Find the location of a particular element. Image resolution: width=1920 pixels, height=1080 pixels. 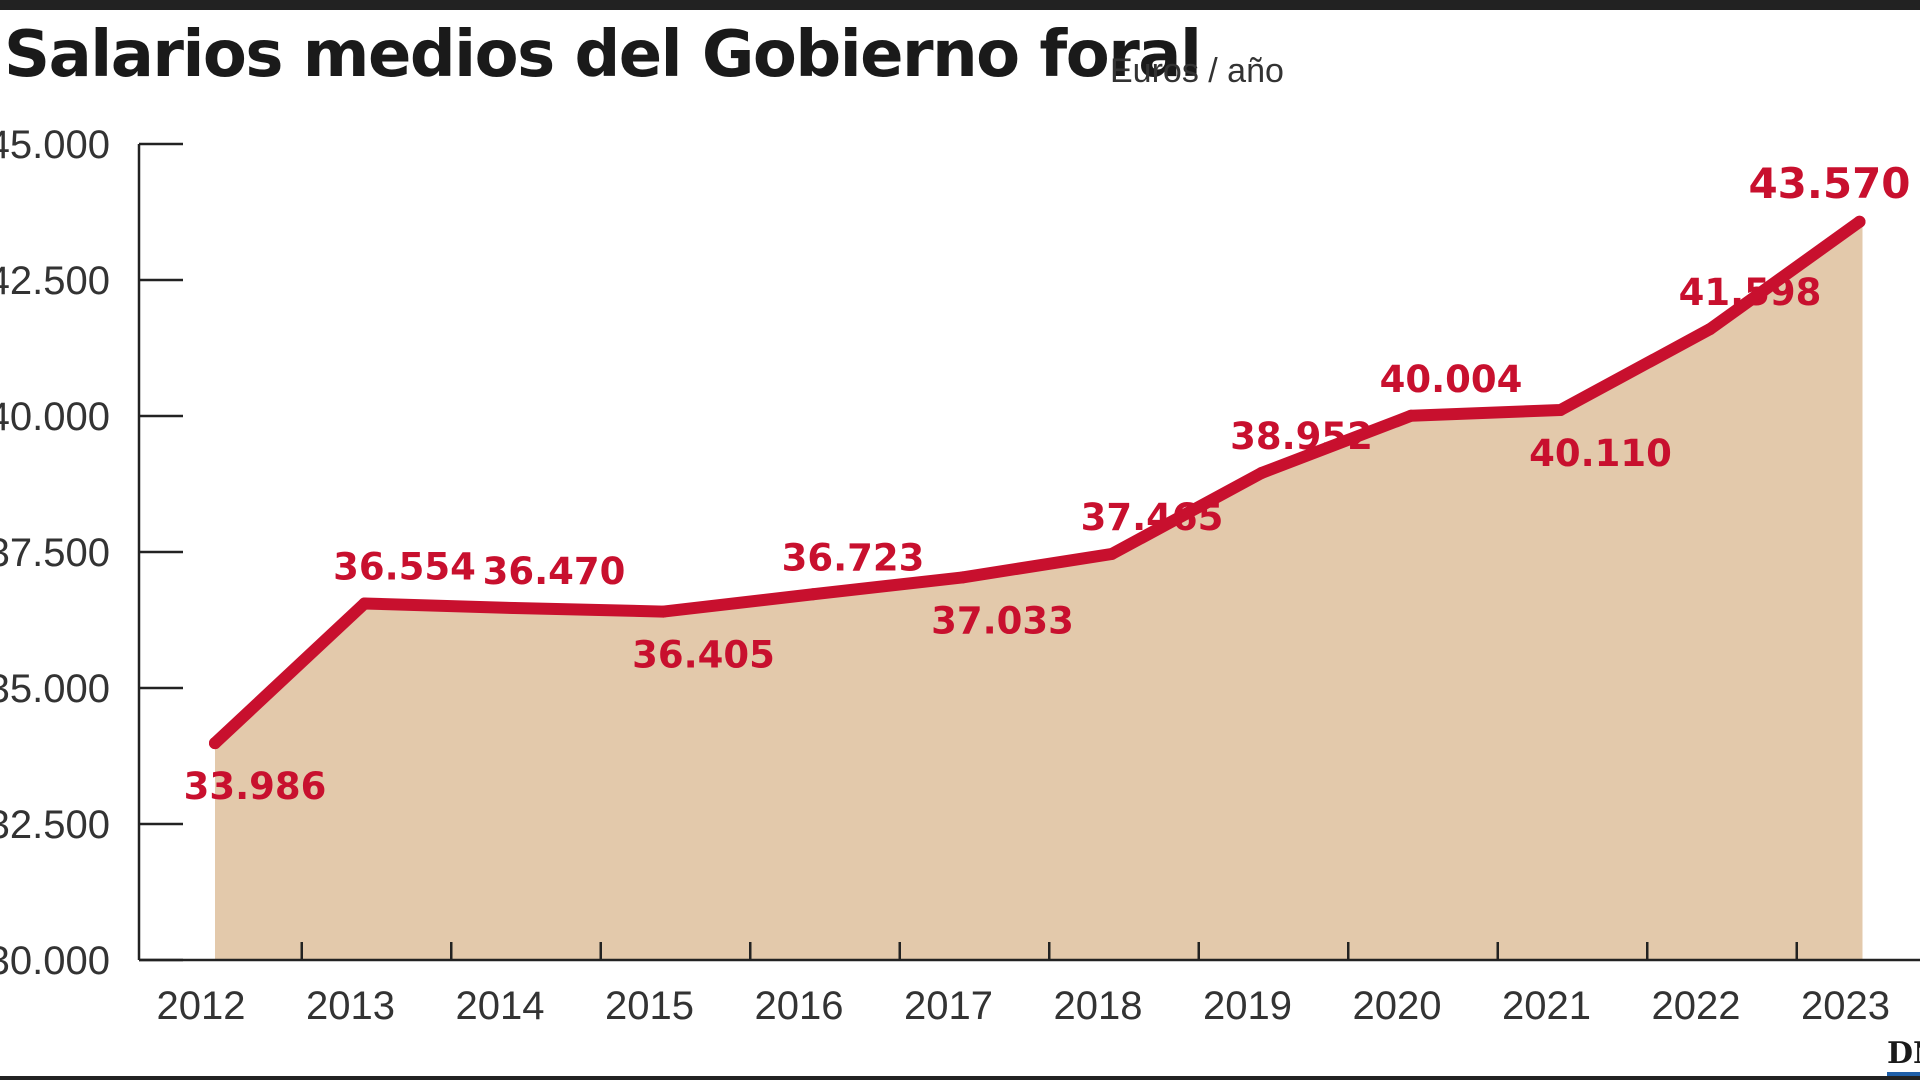

y-tick-label: 45.000 is located at coordinates (55, 145).